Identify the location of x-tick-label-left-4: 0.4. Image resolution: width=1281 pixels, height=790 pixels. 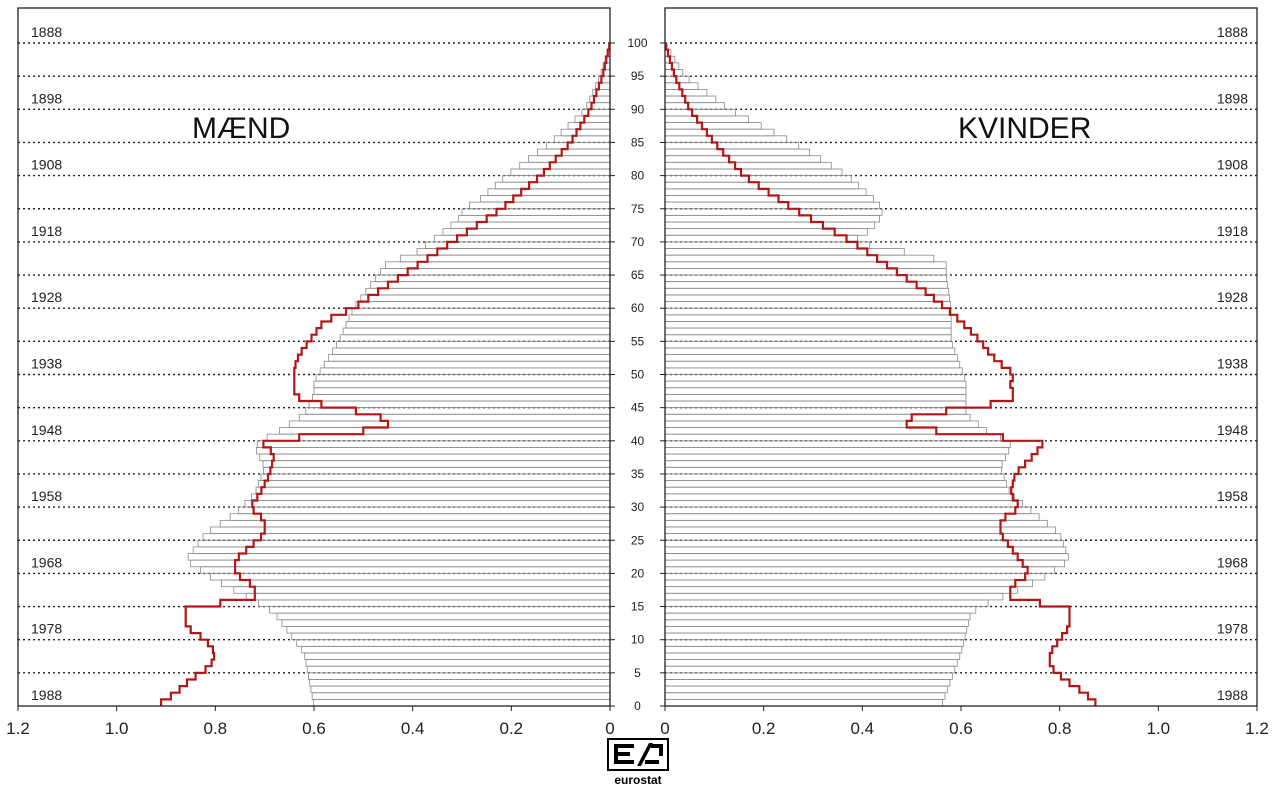
(413, 728).